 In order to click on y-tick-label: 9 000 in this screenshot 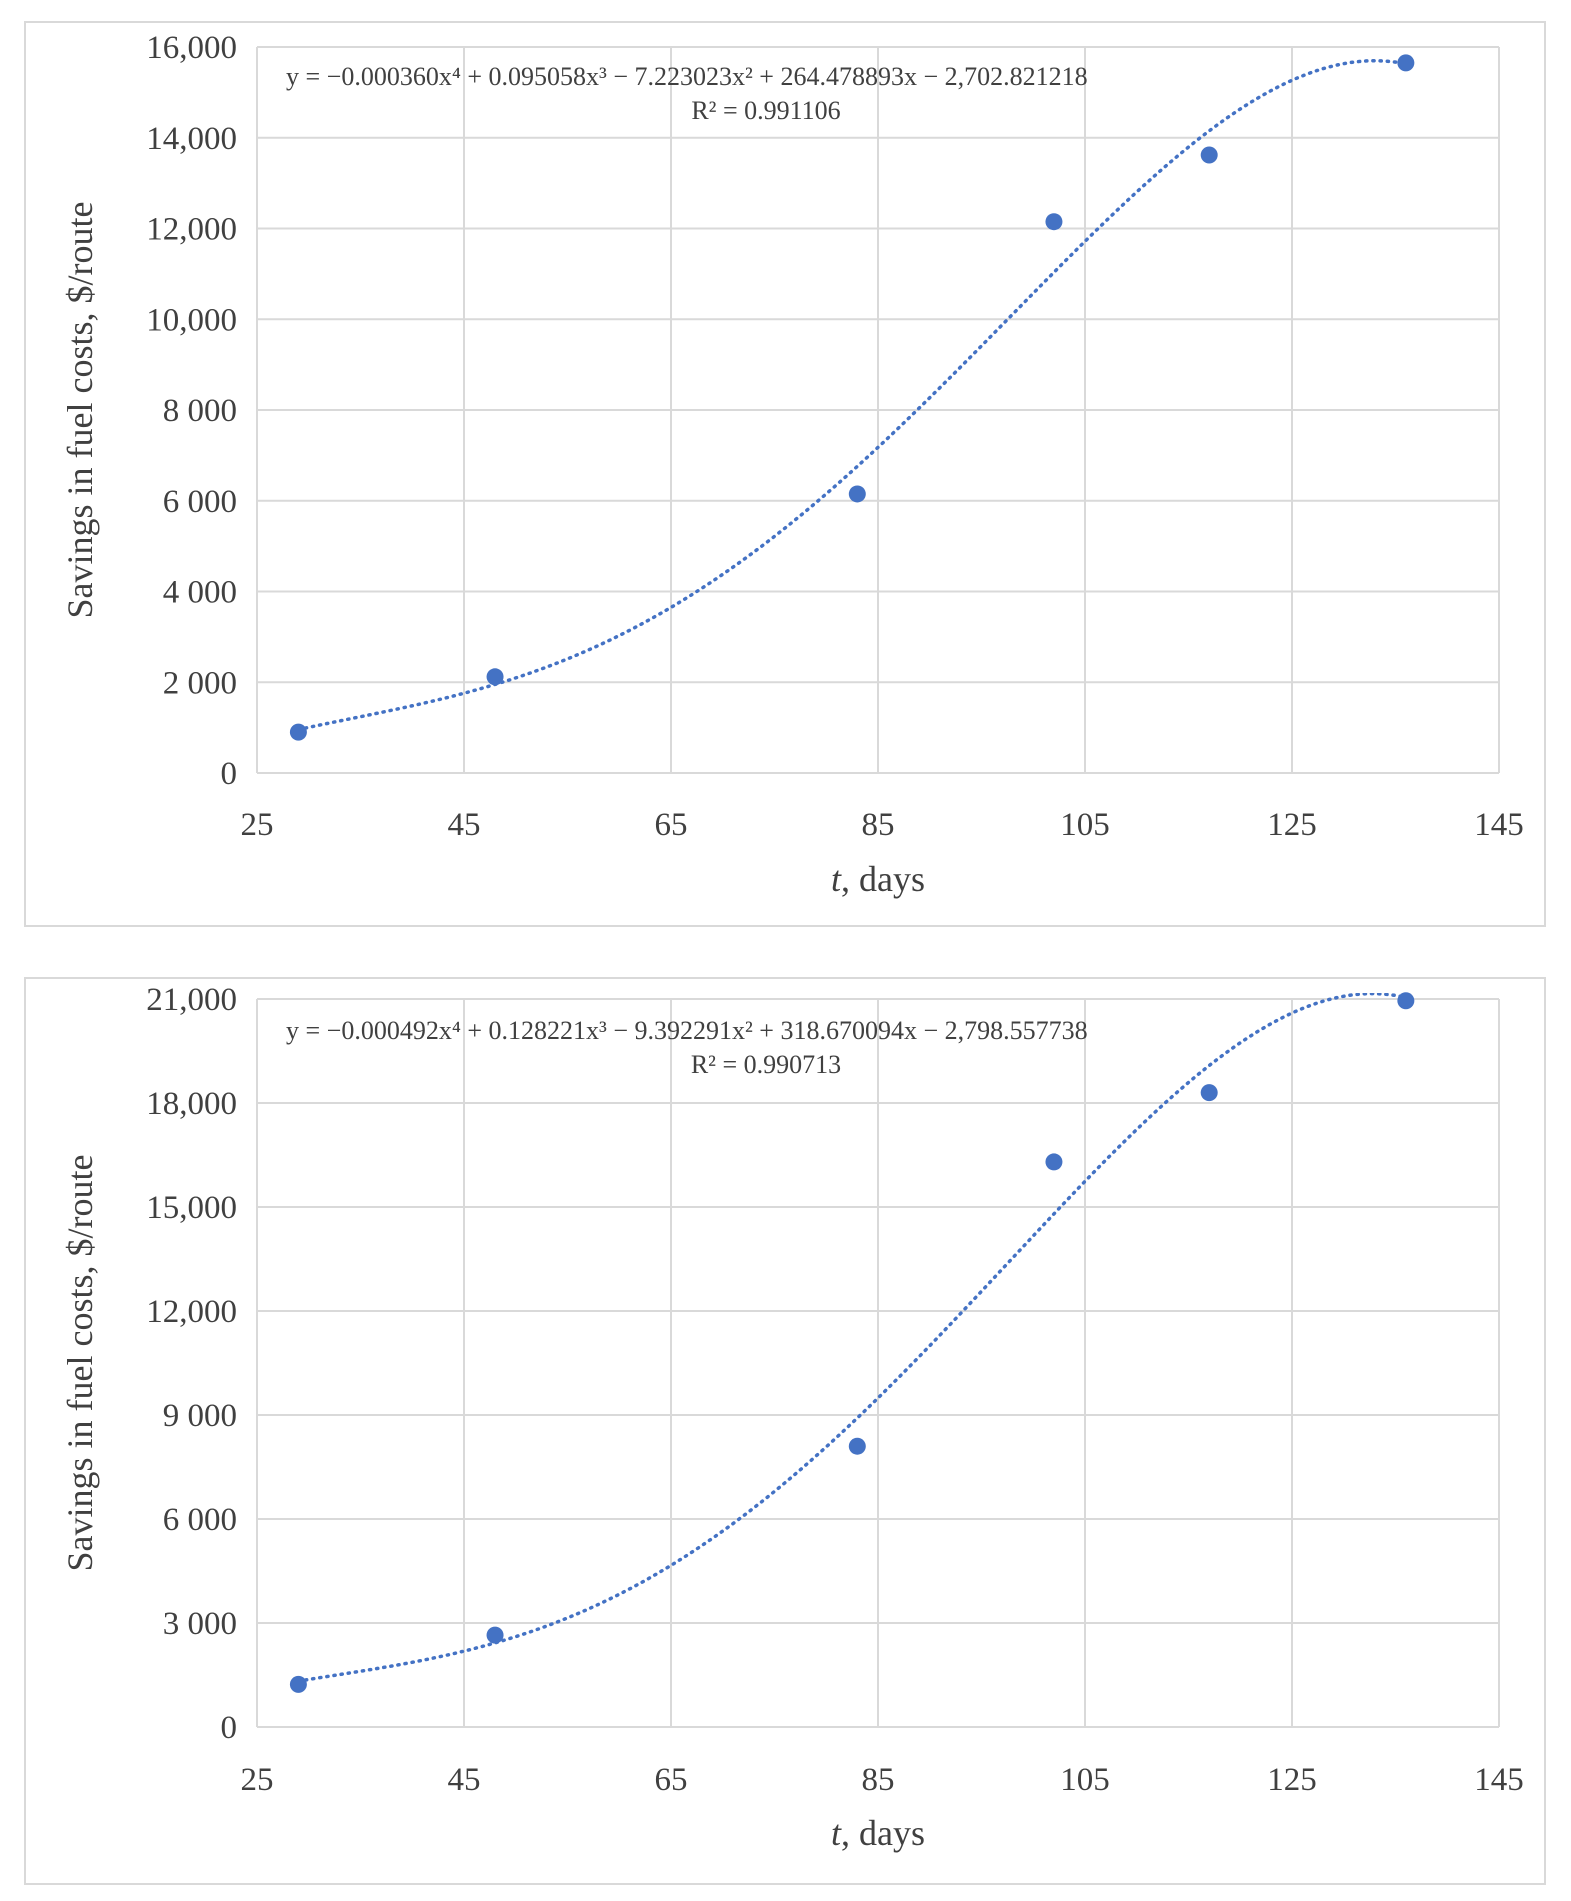, I will do `click(200, 1416)`.